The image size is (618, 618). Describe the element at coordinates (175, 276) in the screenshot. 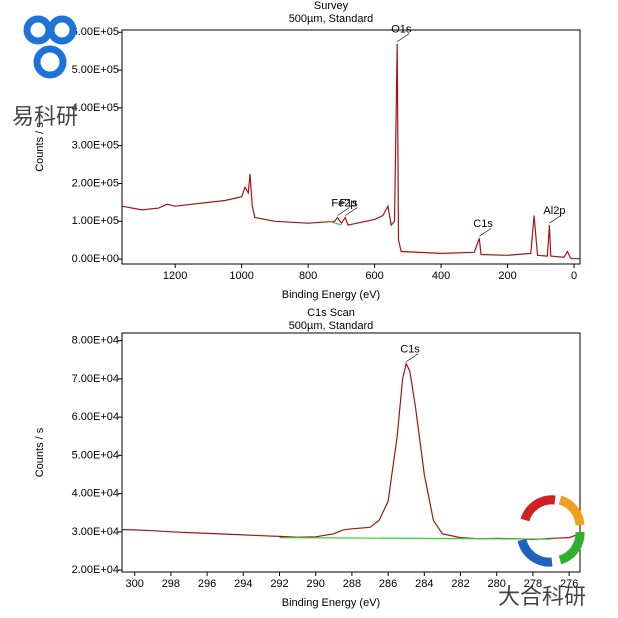

I see `x-tick-label: 1200` at that location.